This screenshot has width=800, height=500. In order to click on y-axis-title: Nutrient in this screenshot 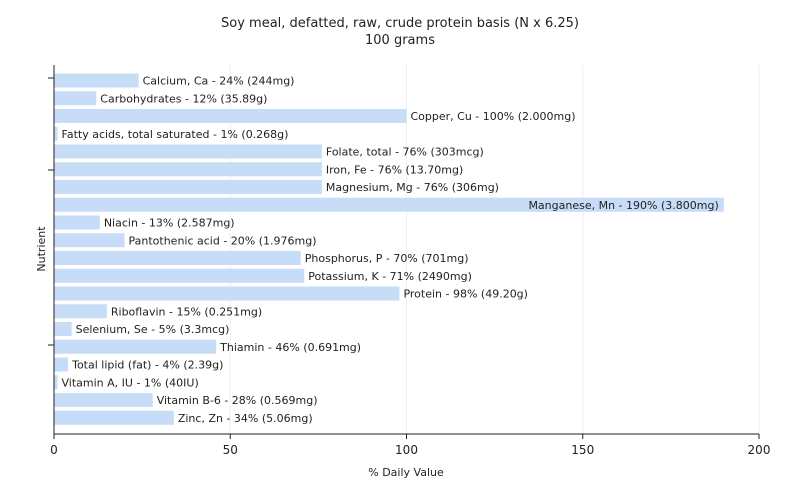, I will do `click(41, 249)`.